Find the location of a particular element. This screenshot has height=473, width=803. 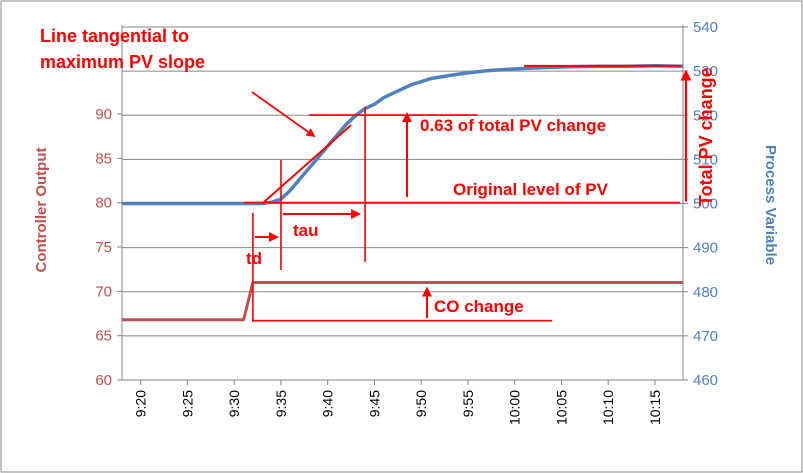

y-tick-right-label: 490 is located at coordinates (705, 248).